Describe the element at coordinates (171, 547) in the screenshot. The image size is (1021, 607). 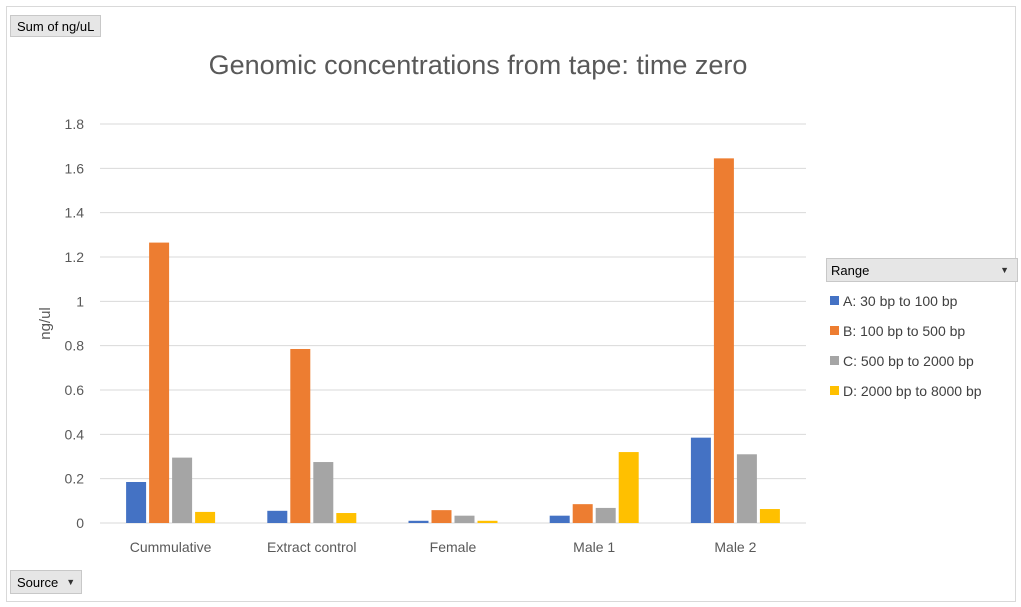
I see `x-tick-label: Cummulative` at that location.